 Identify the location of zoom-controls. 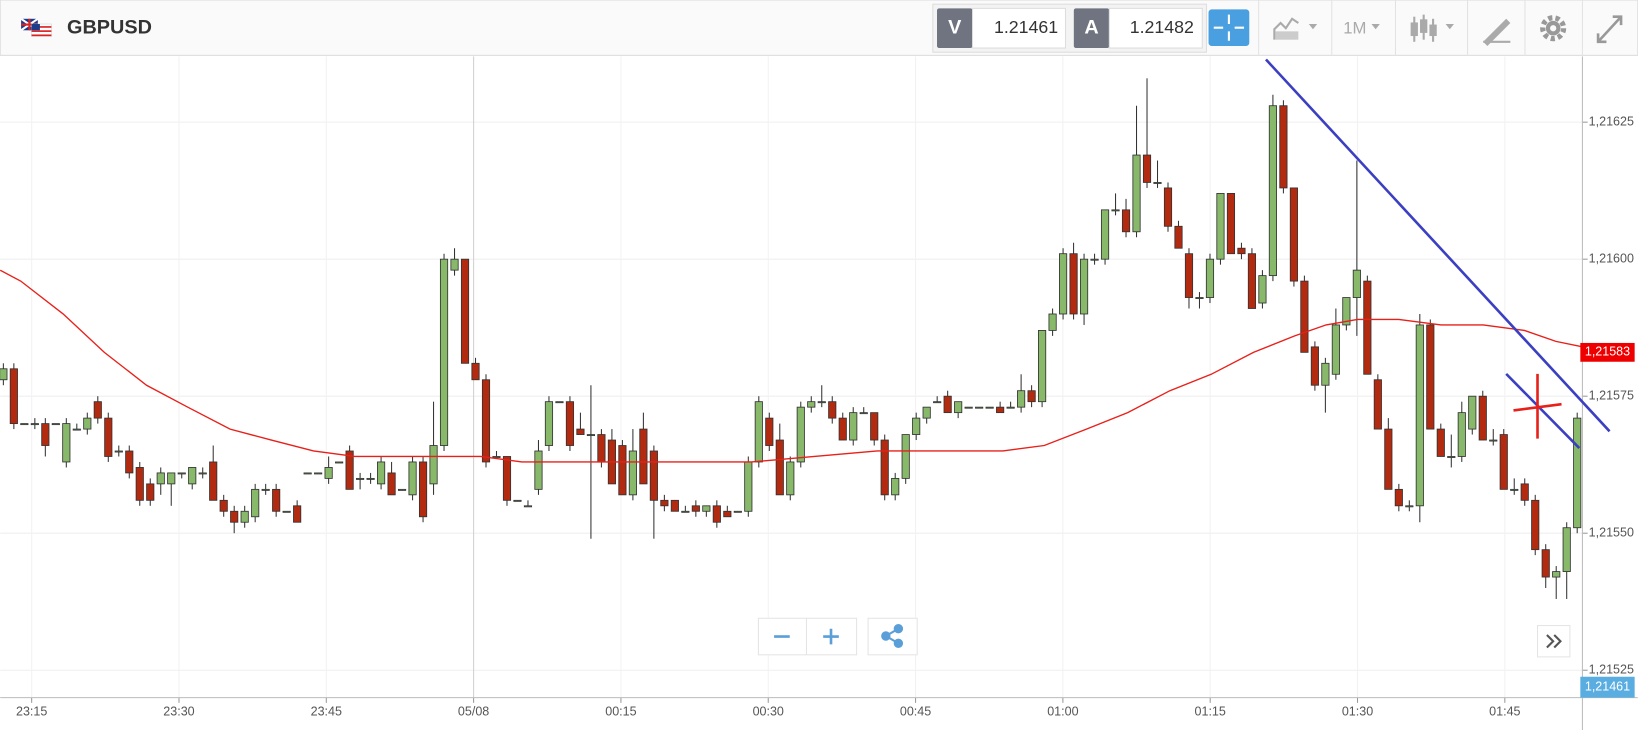
(1164, 637).